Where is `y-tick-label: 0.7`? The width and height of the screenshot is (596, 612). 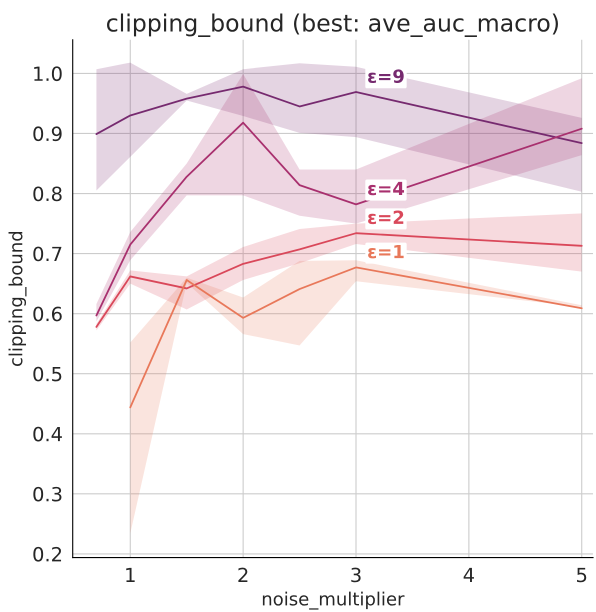 y-tick-label: 0.7 is located at coordinates (47, 254).